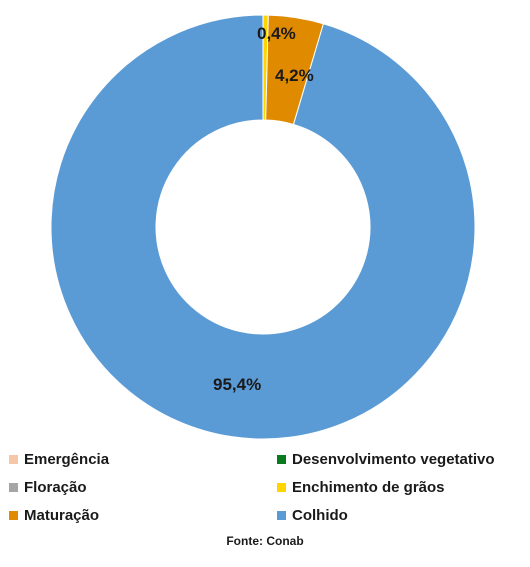  I want to click on legend-item-maturacao: Maturação, so click(143, 515).